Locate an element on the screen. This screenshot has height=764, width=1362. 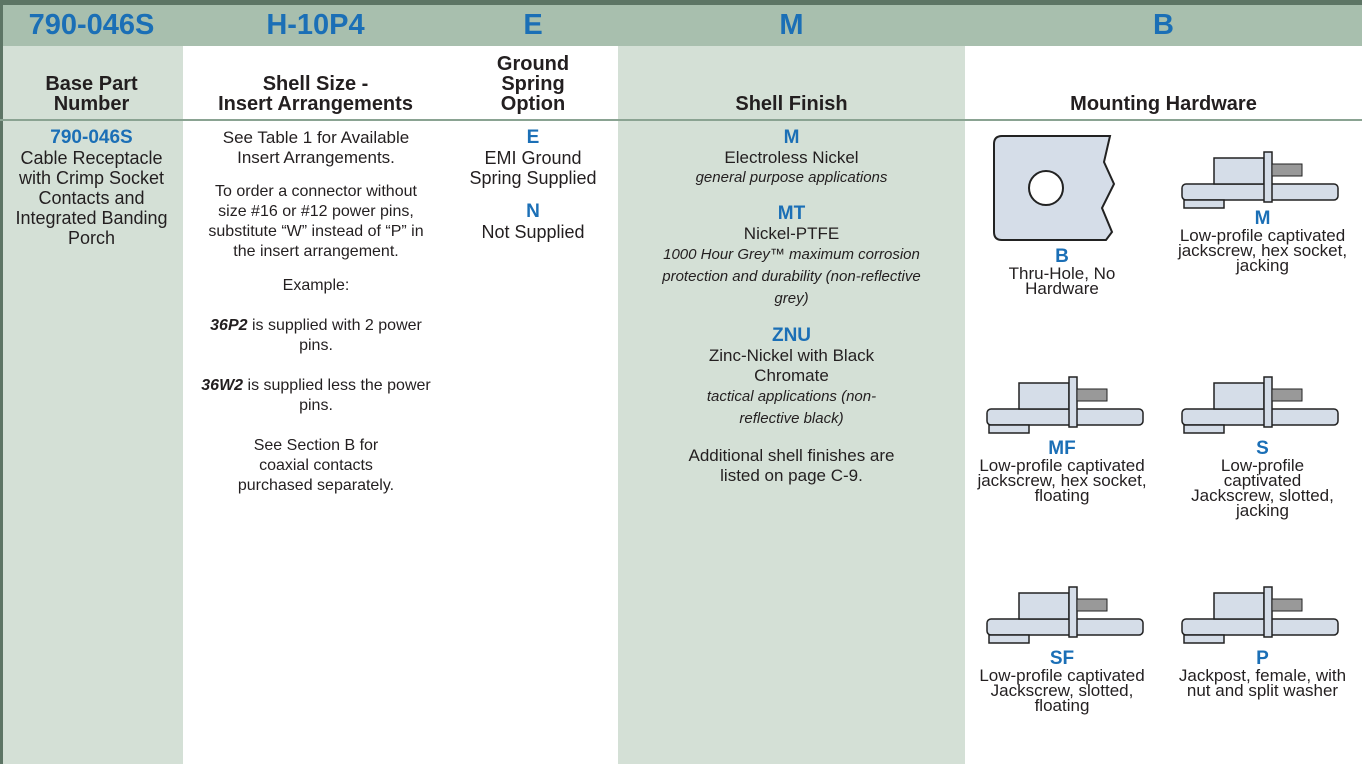
hardware-code: M is located at coordinates (1262, 218).